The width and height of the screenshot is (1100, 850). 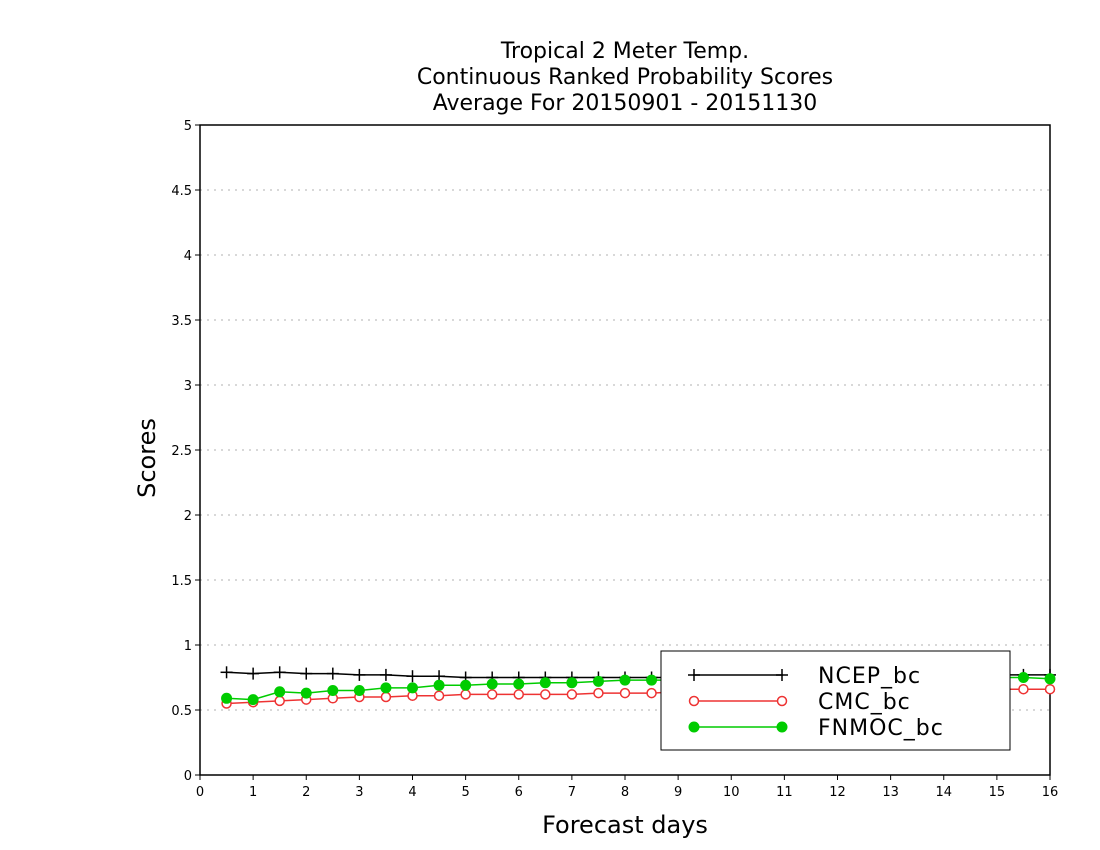 What do you see at coordinates (519, 792) in the screenshot?
I see `x-tick-label: 6` at bounding box center [519, 792].